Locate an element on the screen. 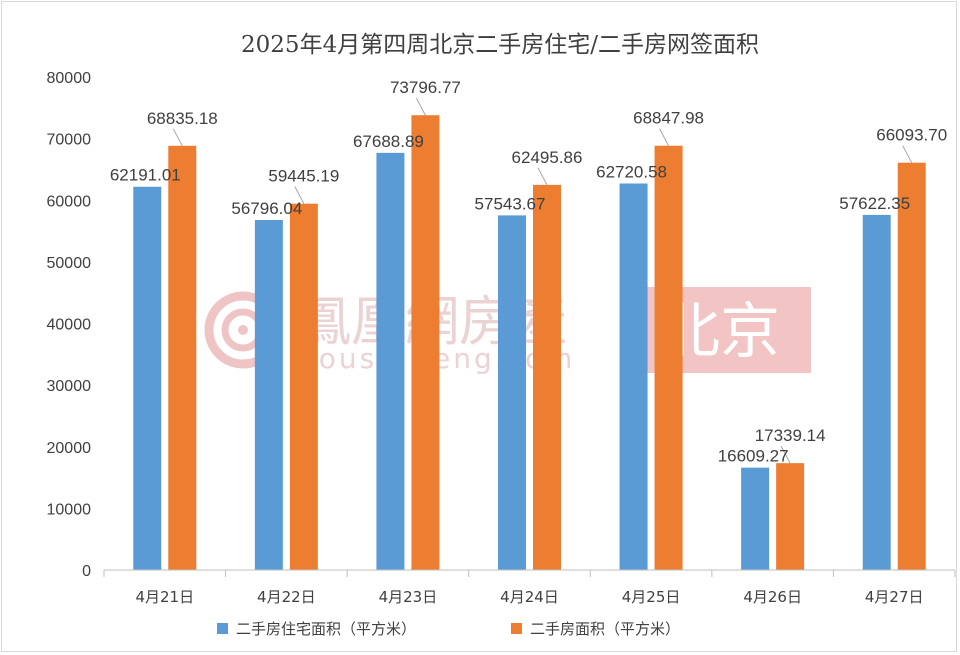 This screenshot has width=960, height=655. data-label-residential-3: 67688.89 is located at coordinates (388, 141).